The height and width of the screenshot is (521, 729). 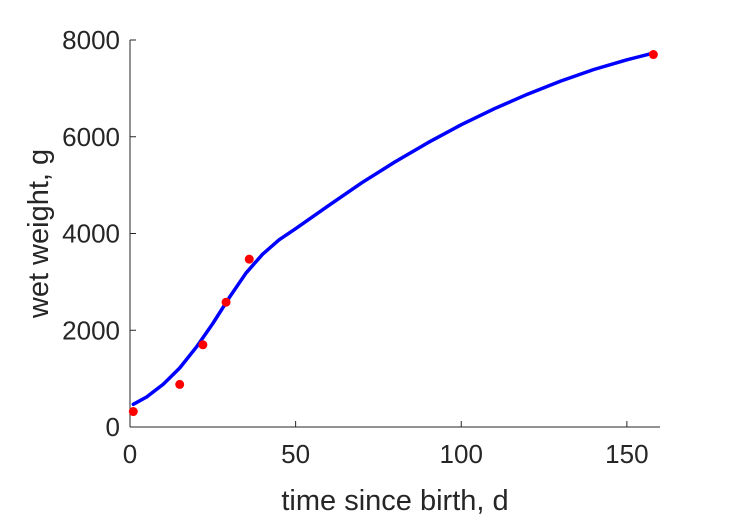 I want to click on y-tick-label: 6000, so click(x=91, y=137).